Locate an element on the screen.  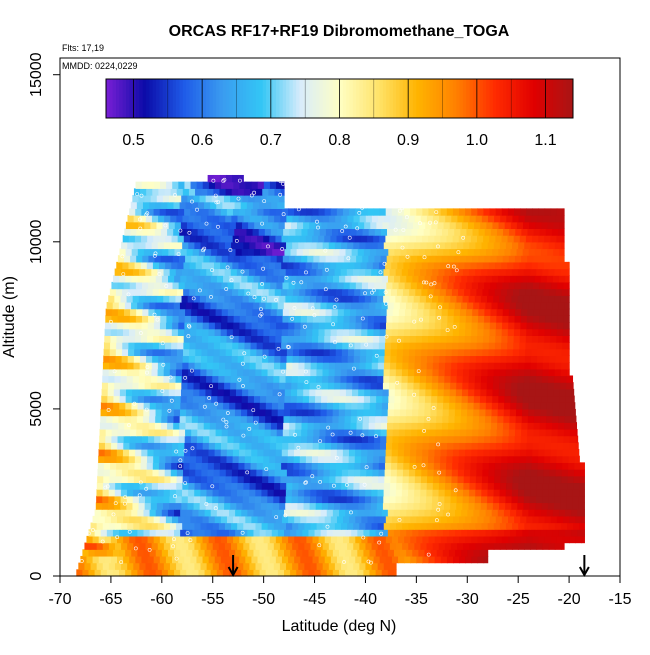
x-tick-label: -35 is located at coordinates (416, 599).